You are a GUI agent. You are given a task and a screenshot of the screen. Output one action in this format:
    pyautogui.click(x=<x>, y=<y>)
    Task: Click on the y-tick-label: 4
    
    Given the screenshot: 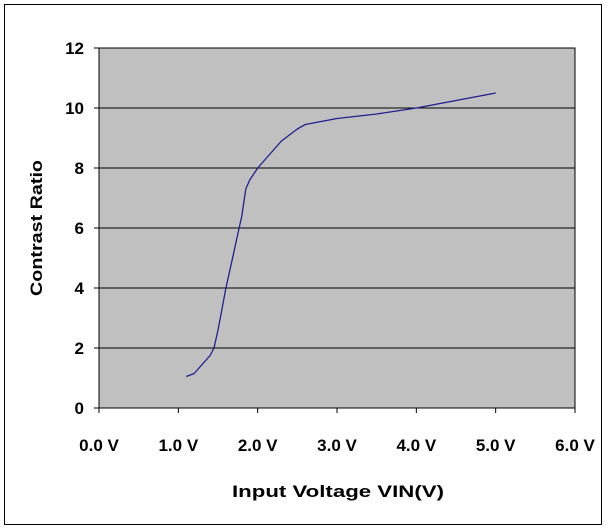 What is the action you would take?
    pyautogui.click(x=80, y=288)
    